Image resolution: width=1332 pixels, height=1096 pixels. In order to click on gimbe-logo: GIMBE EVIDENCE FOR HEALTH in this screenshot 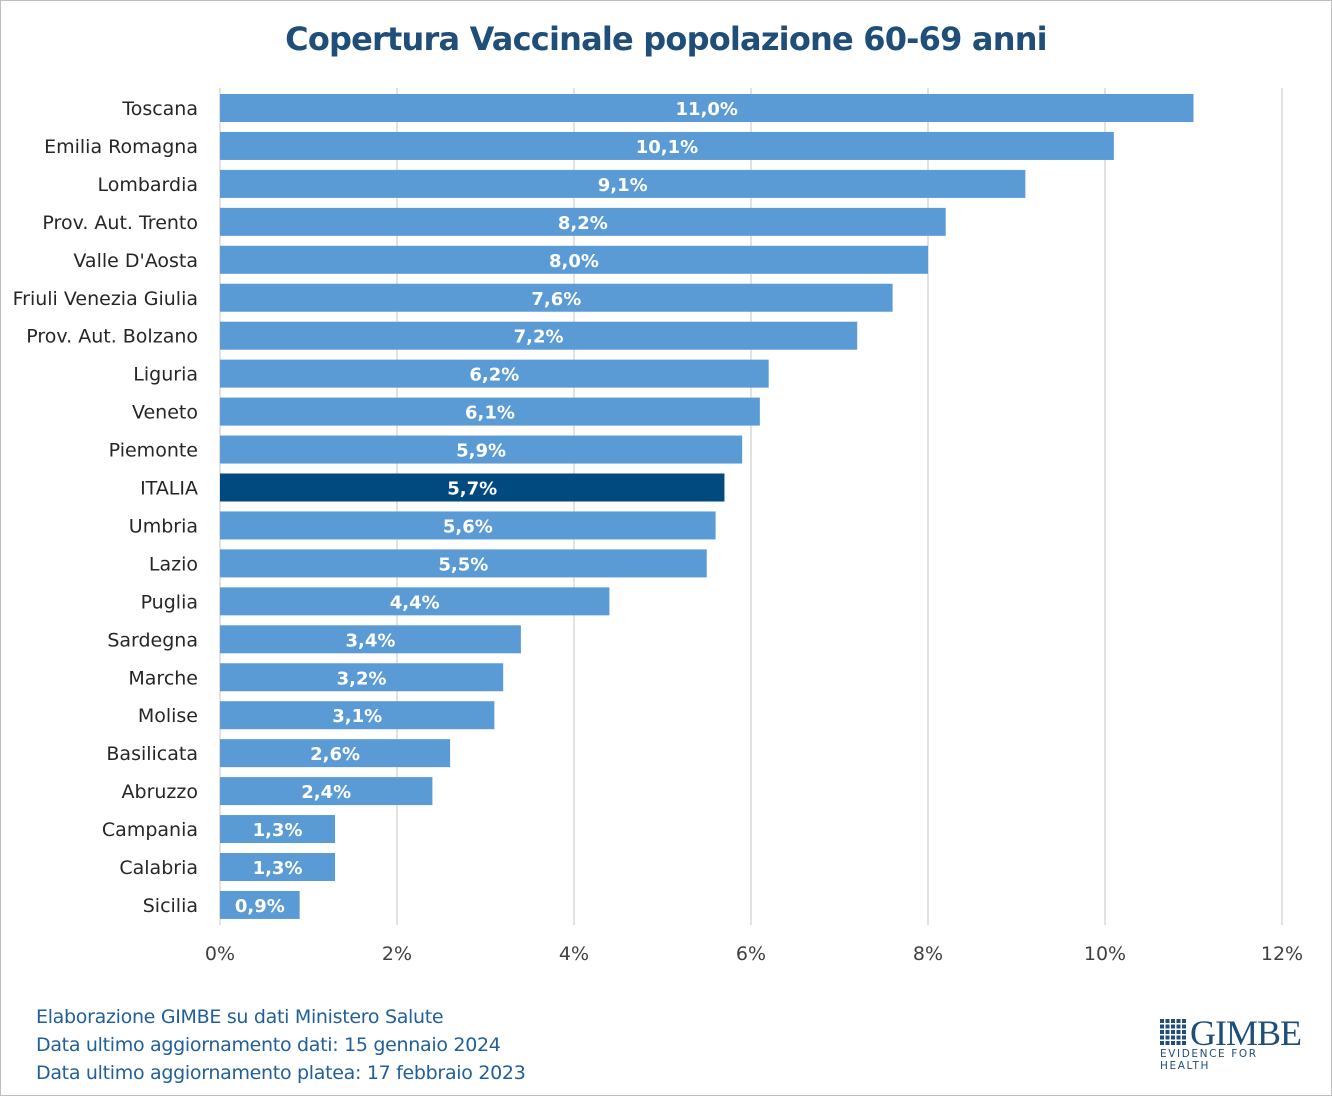, I will do `click(1231, 1042)`.